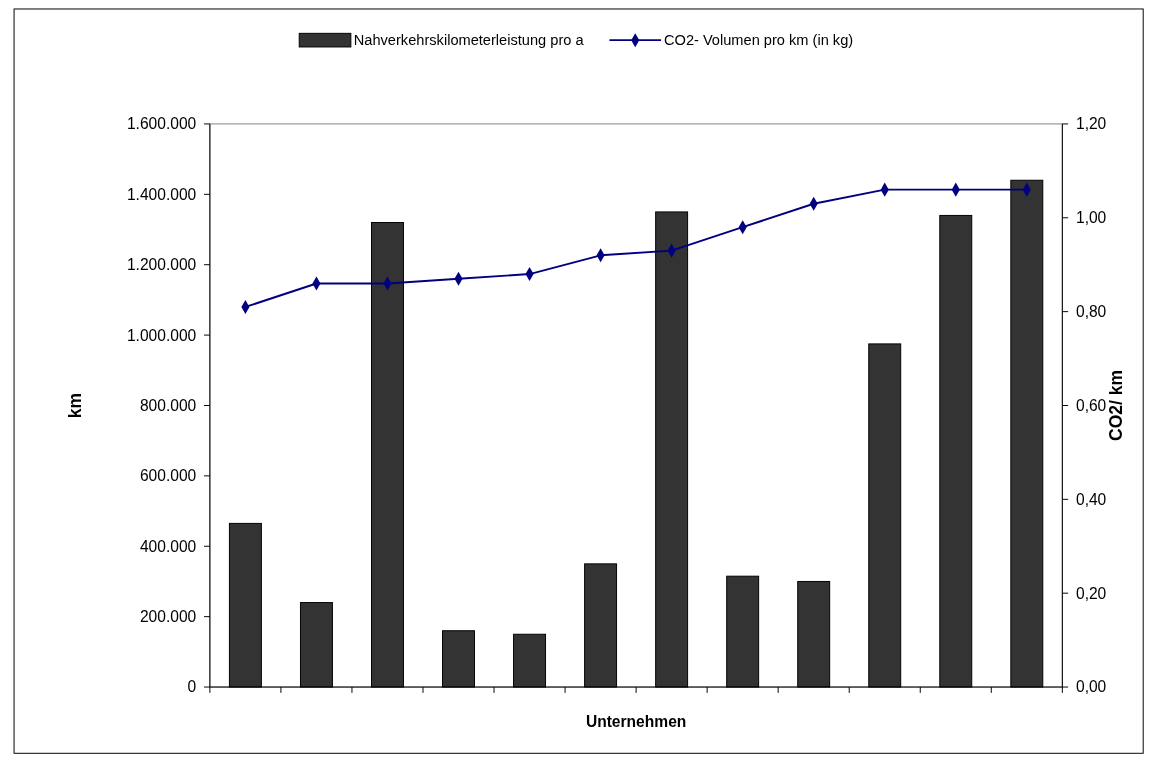  What do you see at coordinates (161, 194) in the screenshot?
I see `y-tick-label: 1.400.000` at bounding box center [161, 194].